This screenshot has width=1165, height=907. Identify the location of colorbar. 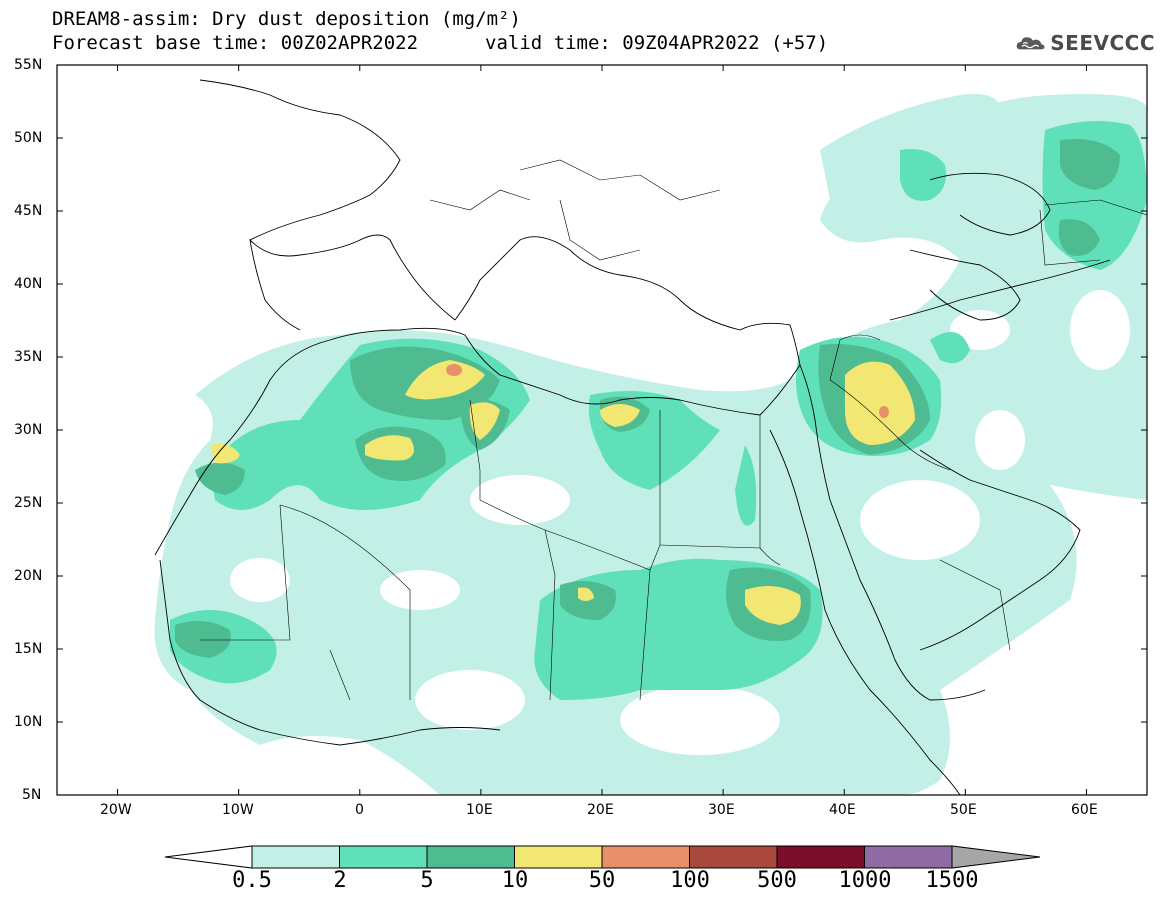
(602, 857).